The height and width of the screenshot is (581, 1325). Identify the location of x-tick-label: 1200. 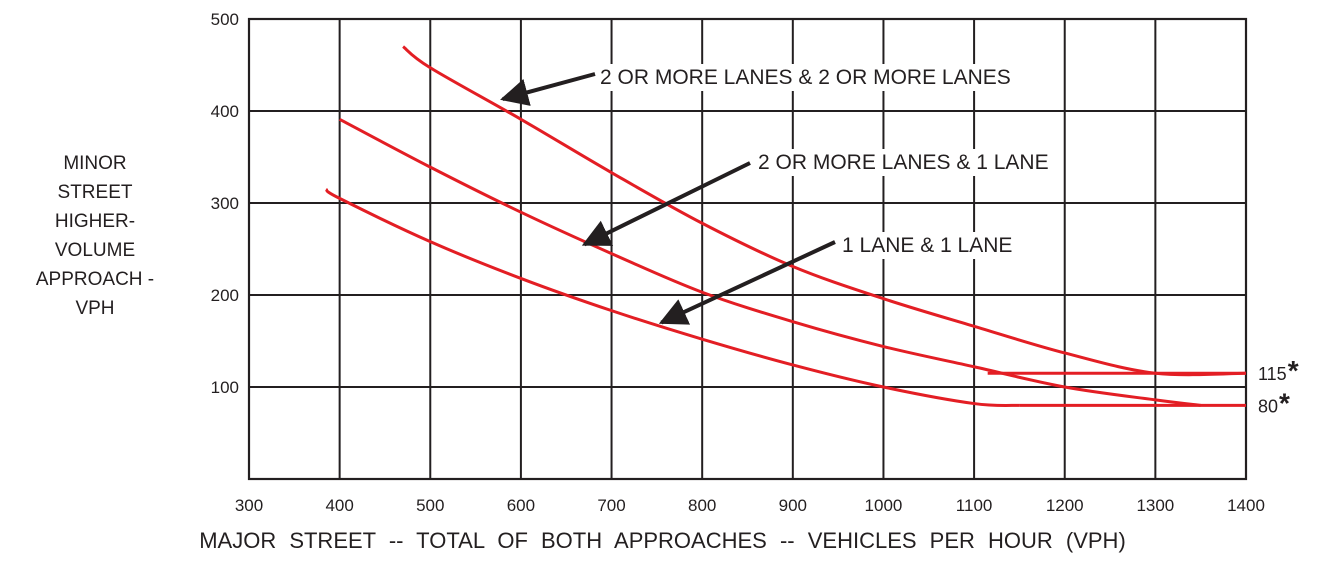
(1065, 505).